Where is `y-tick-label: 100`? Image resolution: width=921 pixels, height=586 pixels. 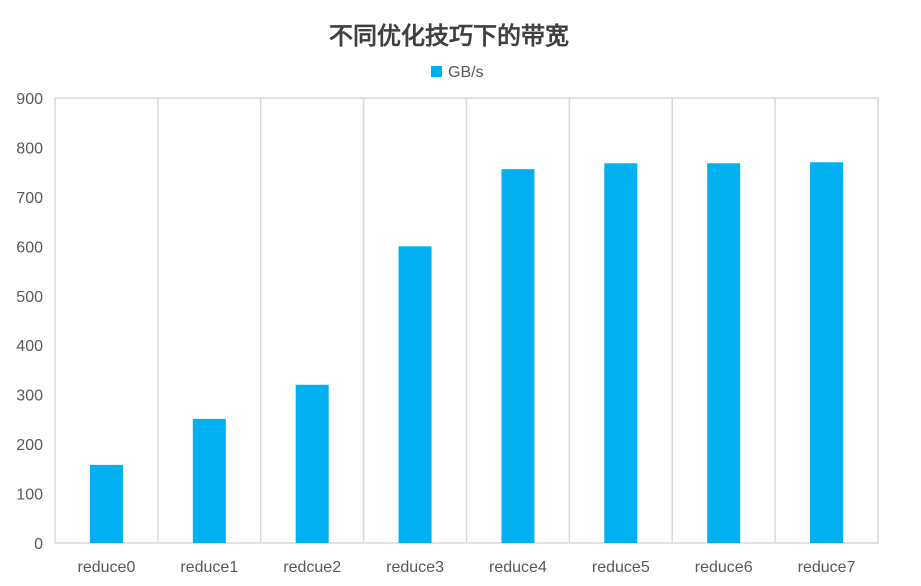
y-tick-label: 100 is located at coordinates (29, 495).